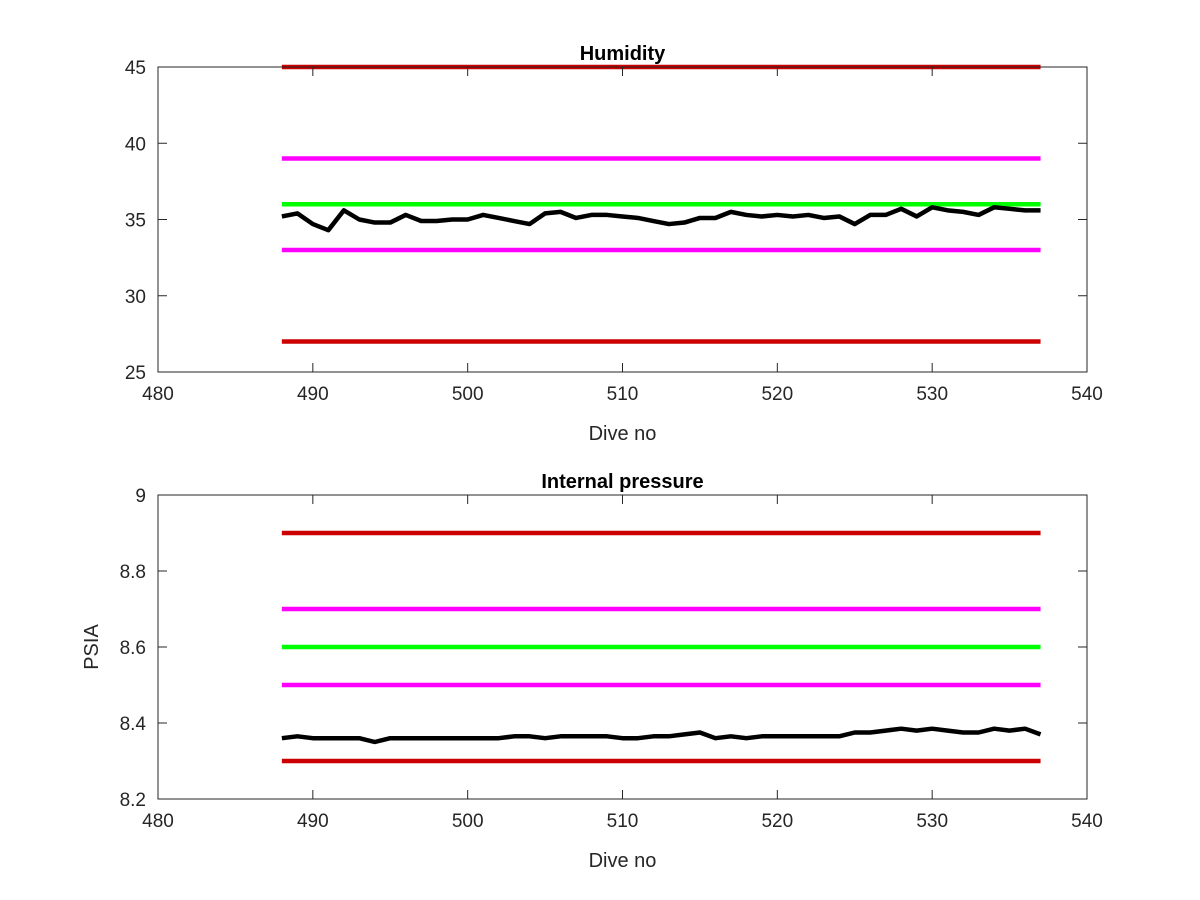 The height and width of the screenshot is (900, 1200). Describe the element at coordinates (133, 572) in the screenshot. I see `y-tick-label-pressure-3: 8.8` at that location.